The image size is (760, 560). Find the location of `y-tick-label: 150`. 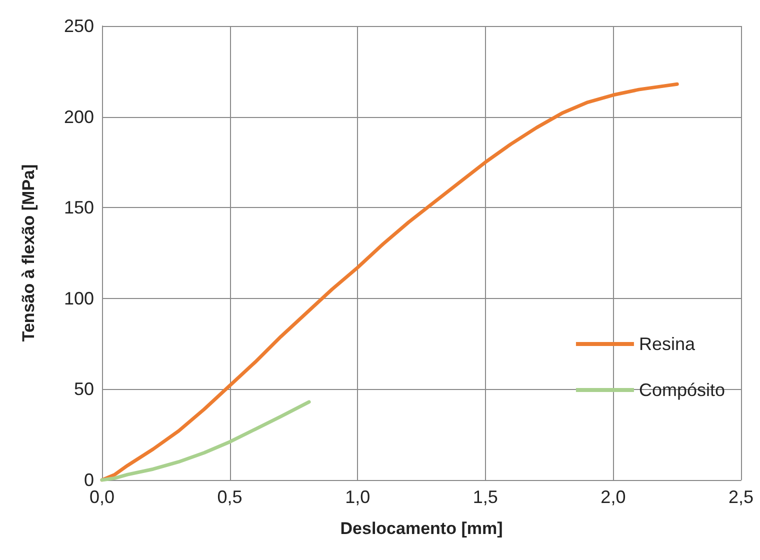

y-tick-label: 150 is located at coordinates (79, 208).